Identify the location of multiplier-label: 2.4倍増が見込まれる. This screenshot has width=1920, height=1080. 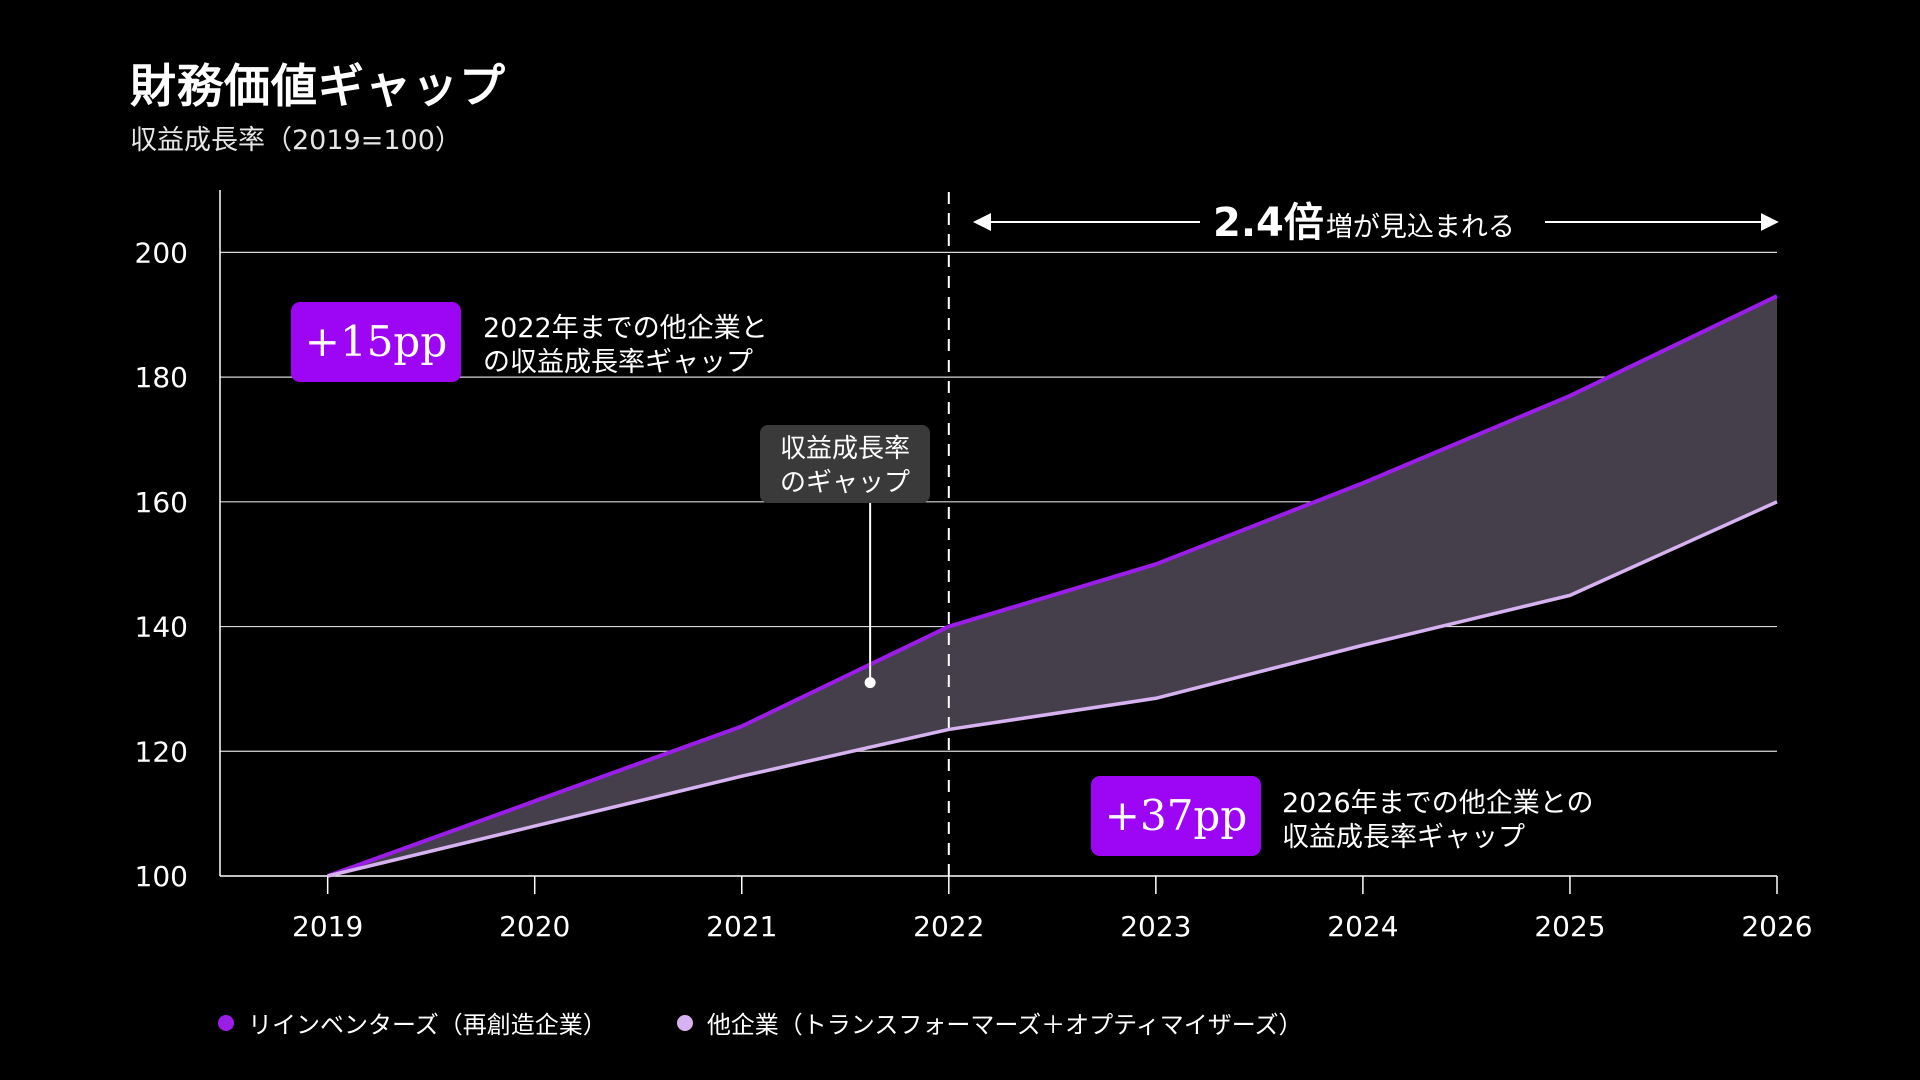
(1364, 223).